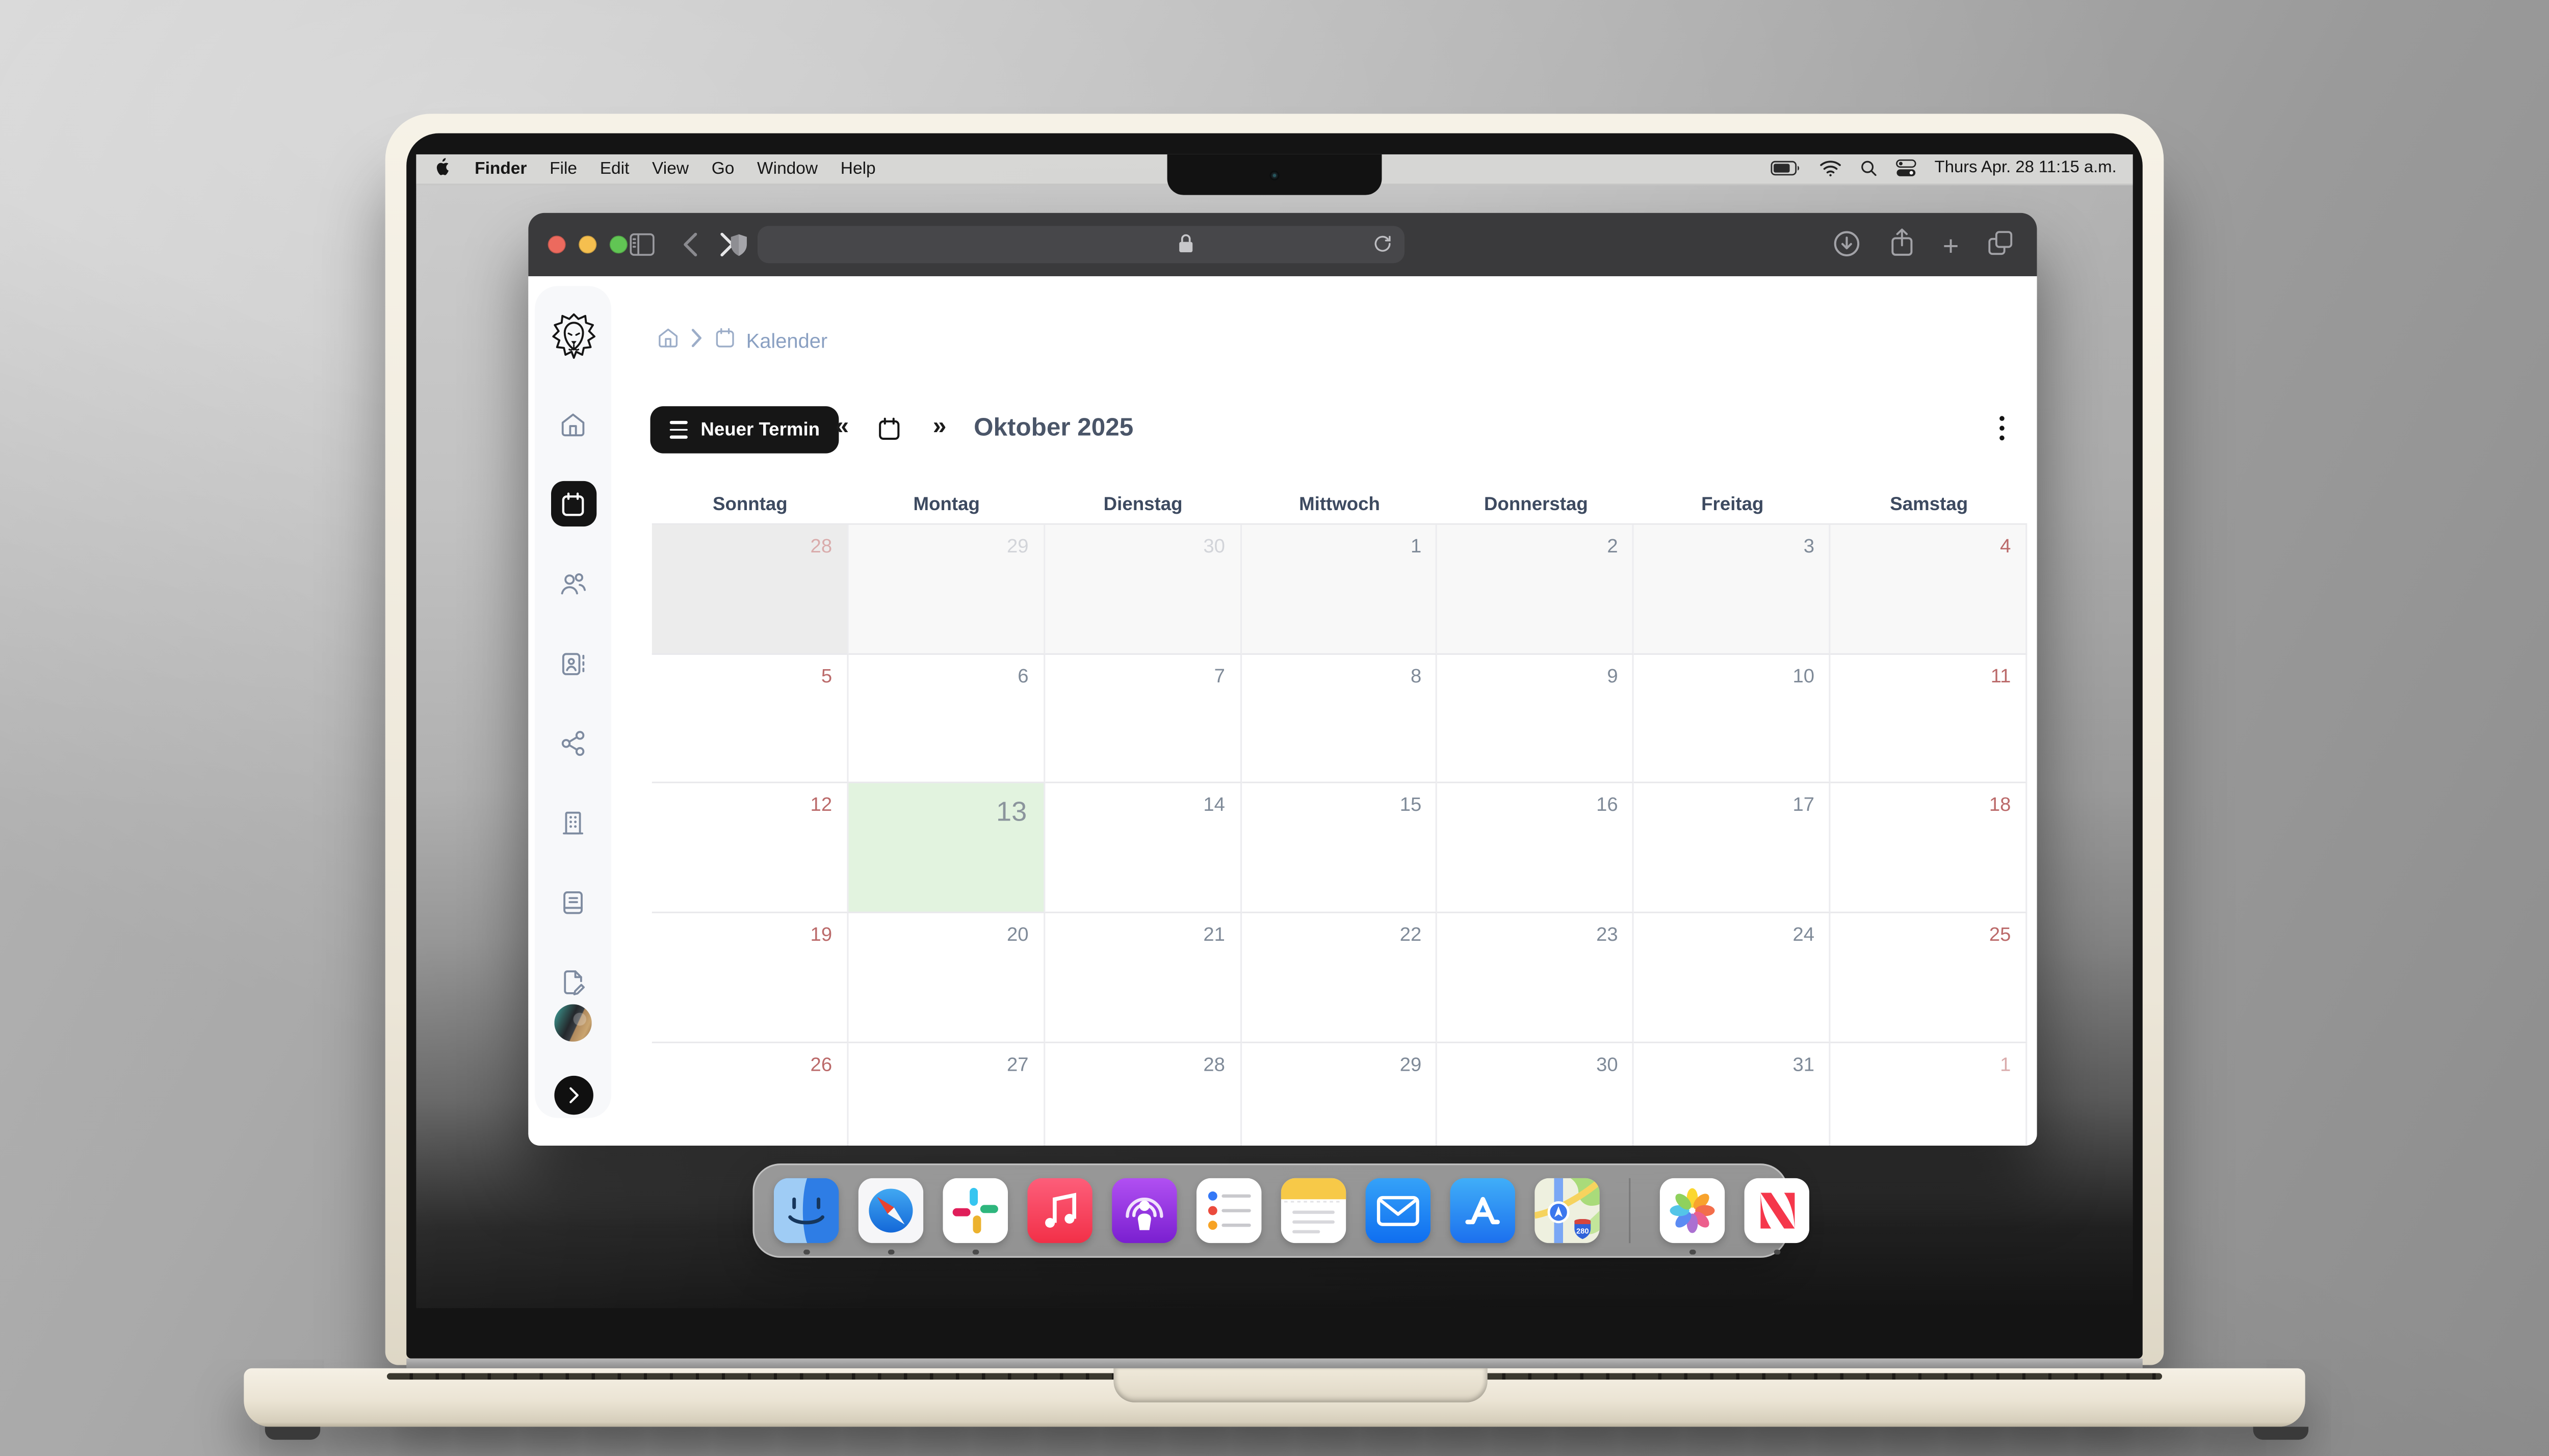  Describe the element at coordinates (1692, 1252) in the screenshot. I see `running-indicator` at that location.